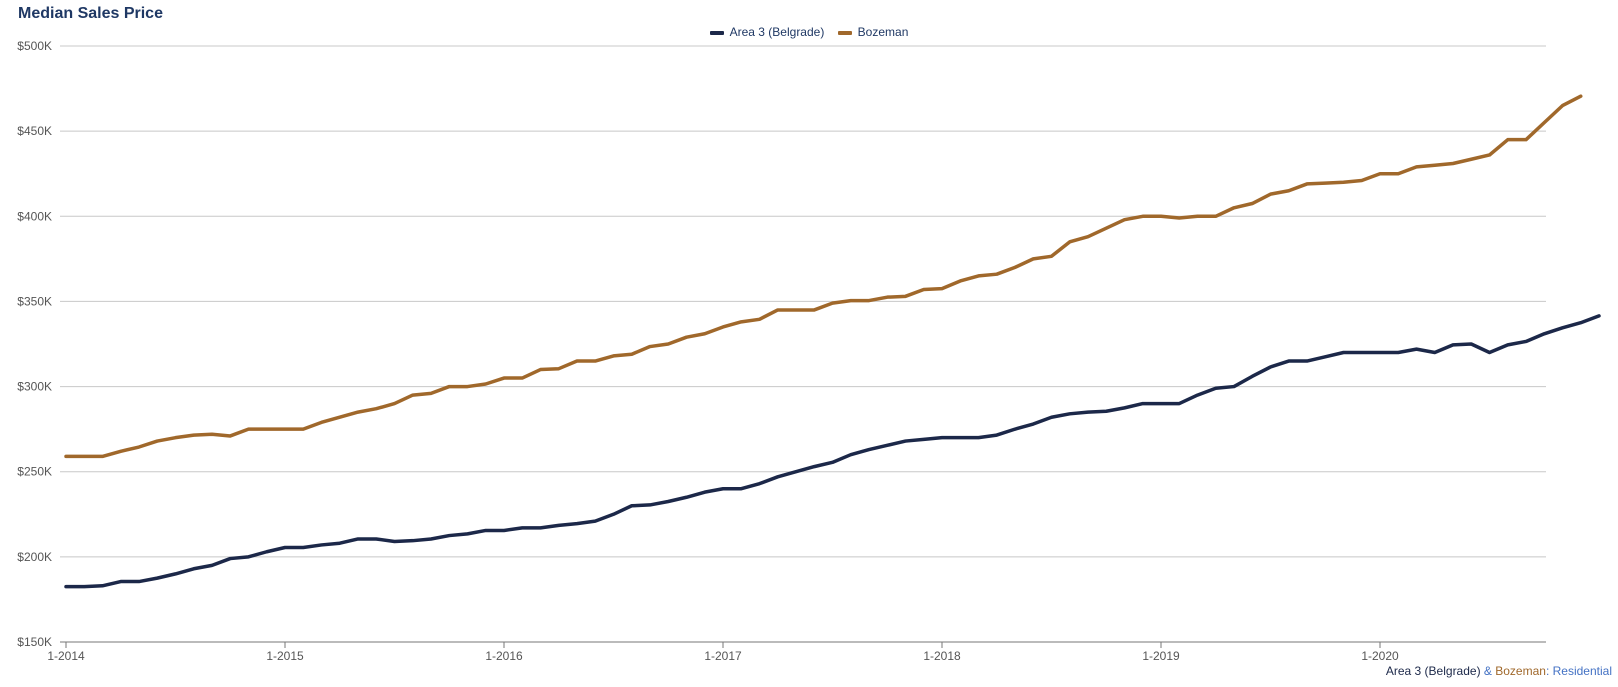 The height and width of the screenshot is (687, 1618). Describe the element at coordinates (34, 216) in the screenshot. I see `y-tick-label: $400K` at that location.